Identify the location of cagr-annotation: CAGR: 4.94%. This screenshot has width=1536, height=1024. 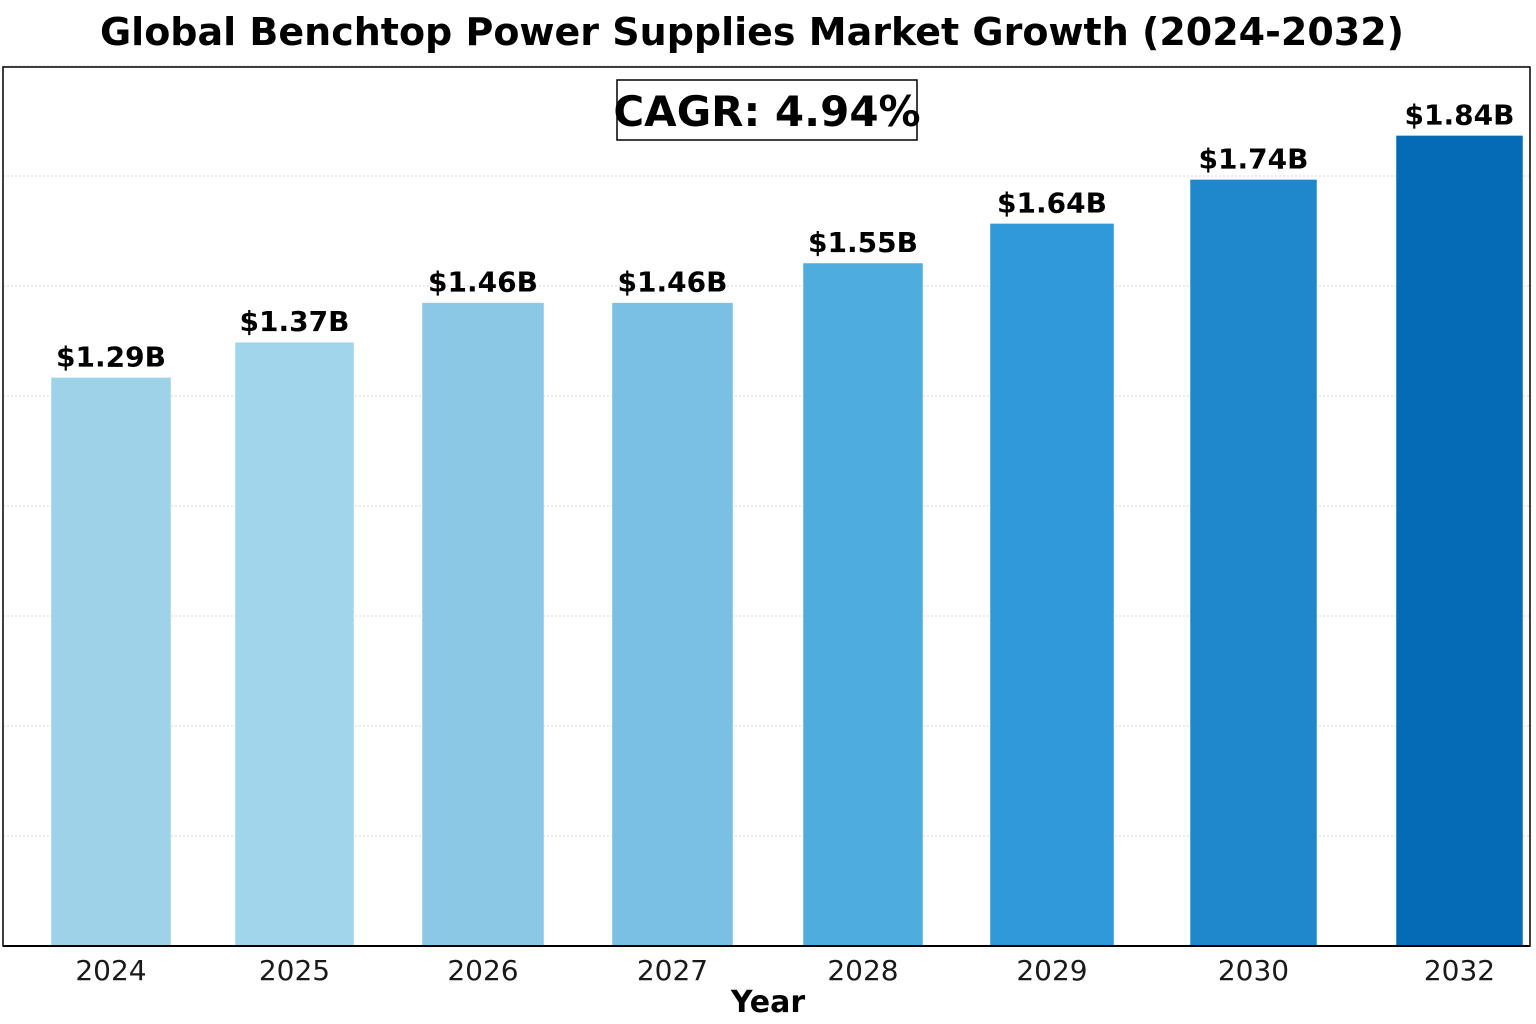
(767, 110).